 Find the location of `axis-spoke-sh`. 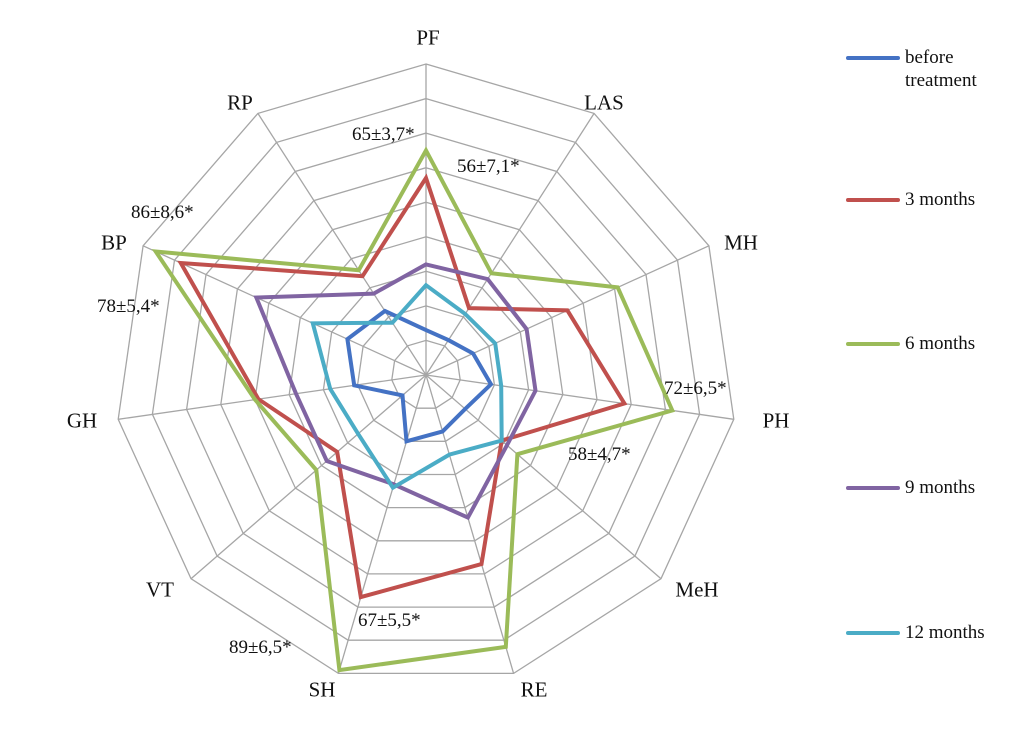

axis-spoke-sh is located at coordinates (382, 524).